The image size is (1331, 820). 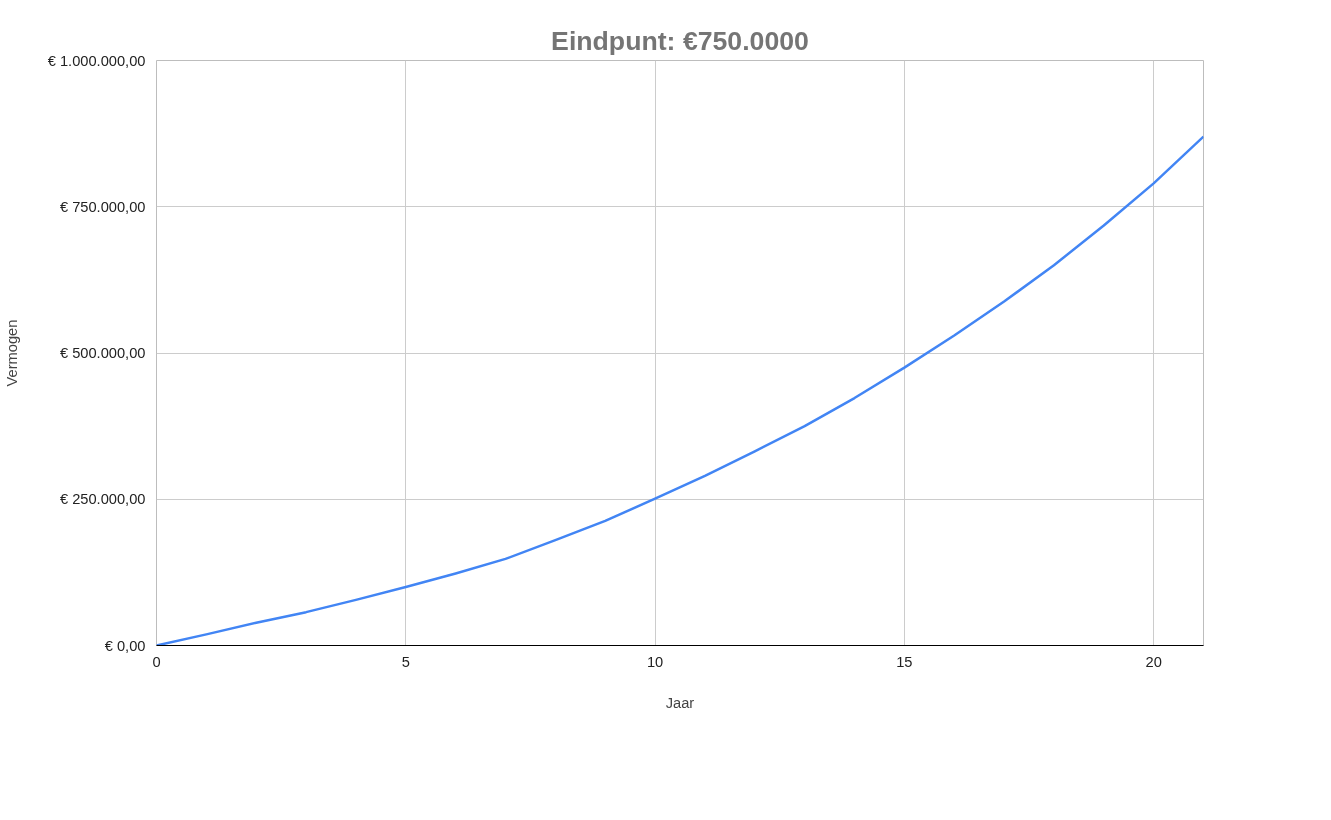 What do you see at coordinates (156, 661) in the screenshot?
I see `x-tick-label: 0` at bounding box center [156, 661].